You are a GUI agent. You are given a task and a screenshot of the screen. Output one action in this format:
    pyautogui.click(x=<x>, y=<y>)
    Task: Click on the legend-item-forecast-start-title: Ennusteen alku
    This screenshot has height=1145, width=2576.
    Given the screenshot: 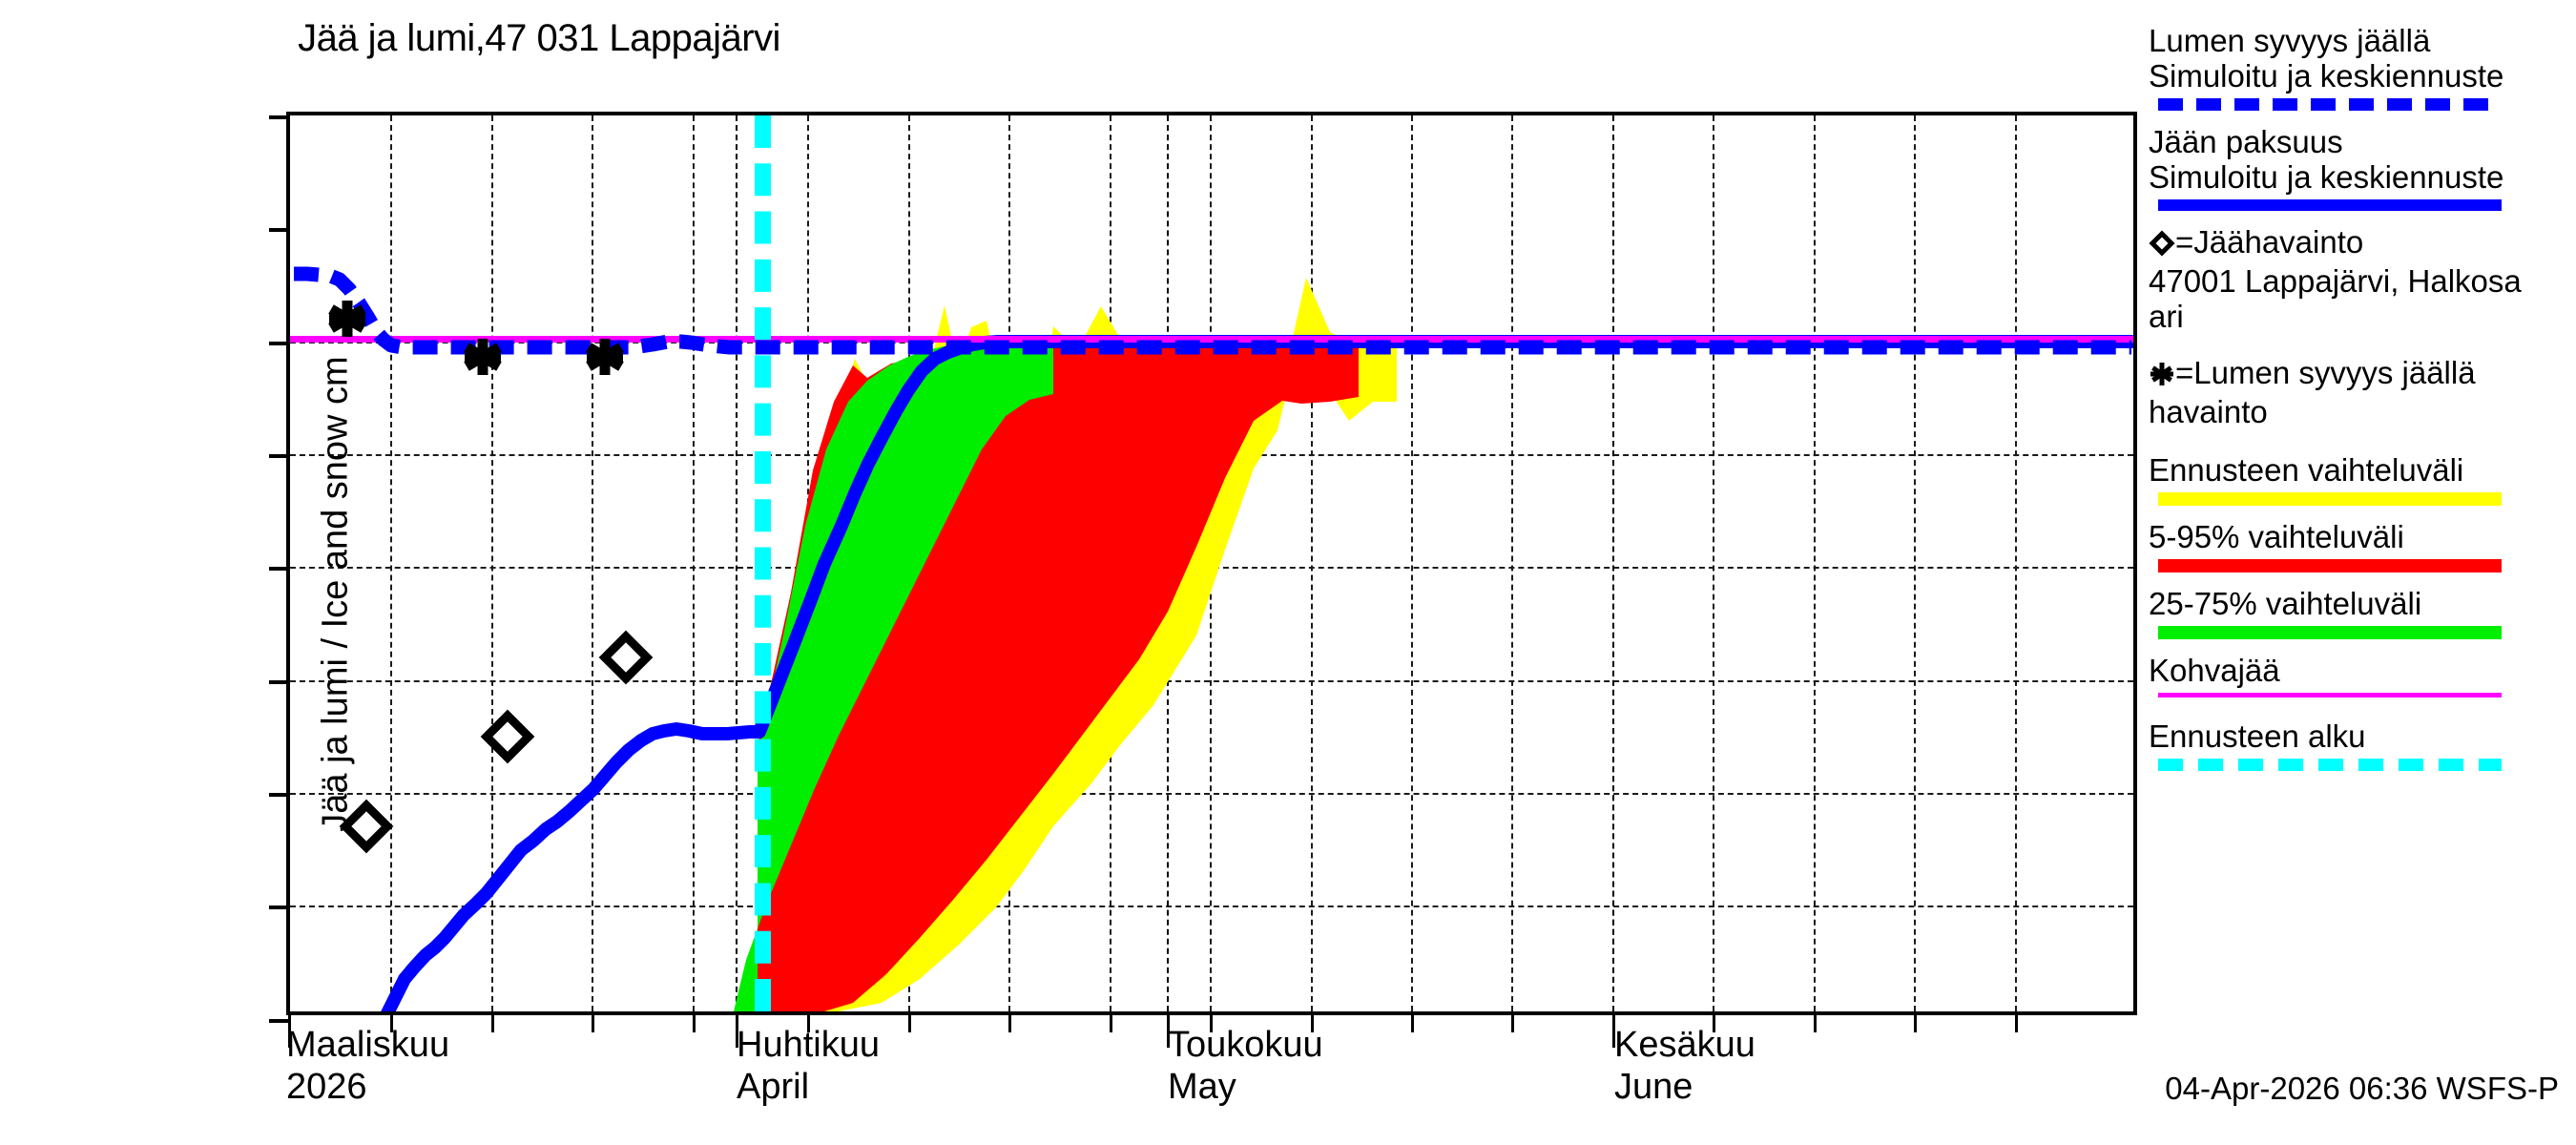 What is the action you would take?
    pyautogui.click(x=2257, y=736)
    